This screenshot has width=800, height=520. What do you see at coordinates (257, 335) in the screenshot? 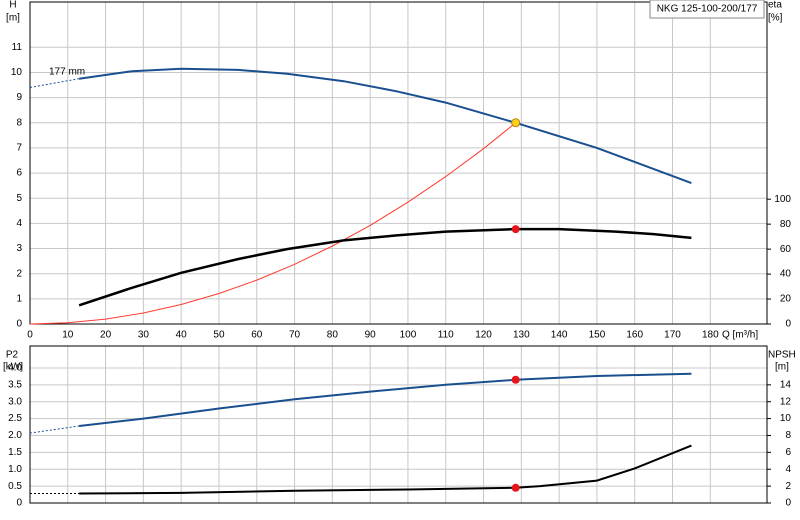
I see `x-tick-label: 60` at bounding box center [257, 335].